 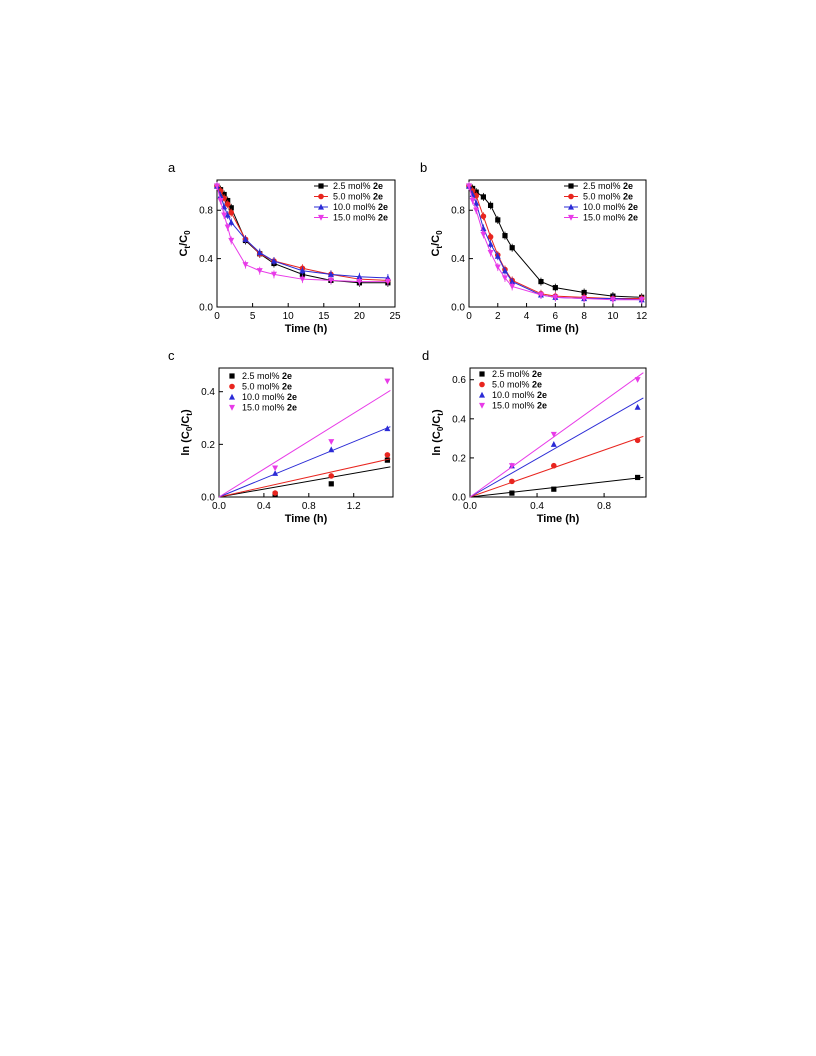 I want to click on y-tick-label: 0.2, so click(x=459, y=458).